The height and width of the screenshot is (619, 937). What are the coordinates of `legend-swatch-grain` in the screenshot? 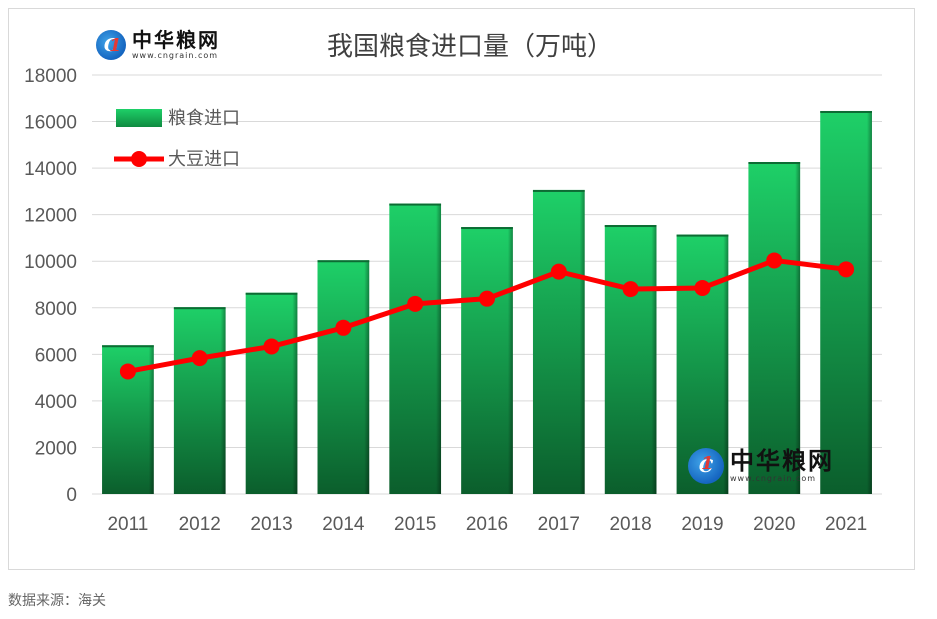 It's located at (139, 118).